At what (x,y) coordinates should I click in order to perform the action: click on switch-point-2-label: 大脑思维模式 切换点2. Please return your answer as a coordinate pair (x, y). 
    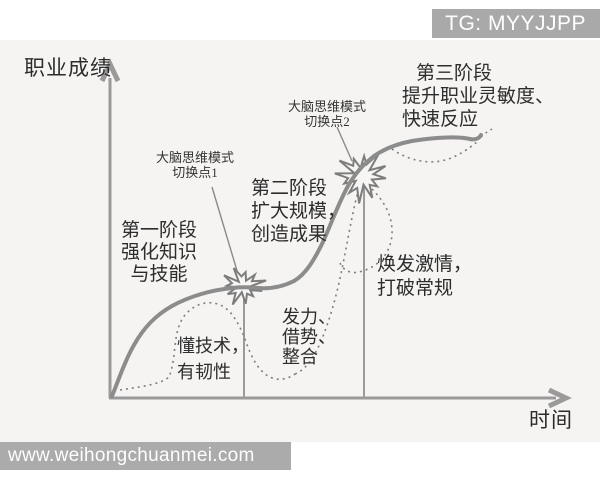
    Looking at the image, I should click on (326, 114).